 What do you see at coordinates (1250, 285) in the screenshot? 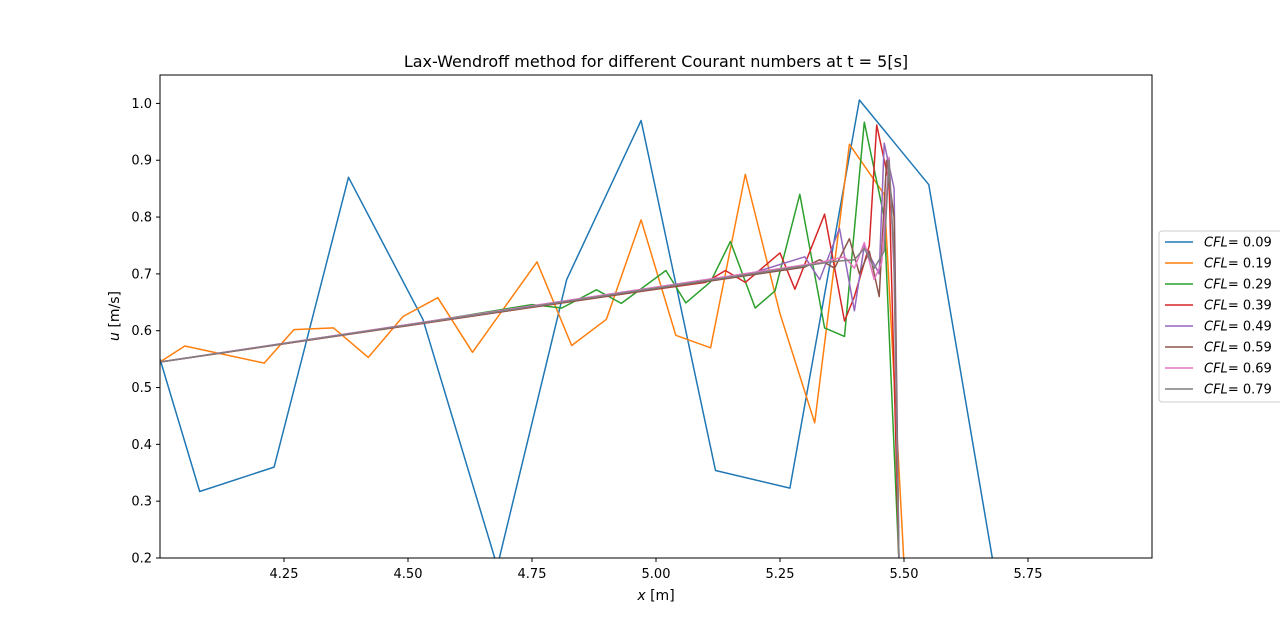
I see `legend-value: = 0.29` at bounding box center [1250, 285].